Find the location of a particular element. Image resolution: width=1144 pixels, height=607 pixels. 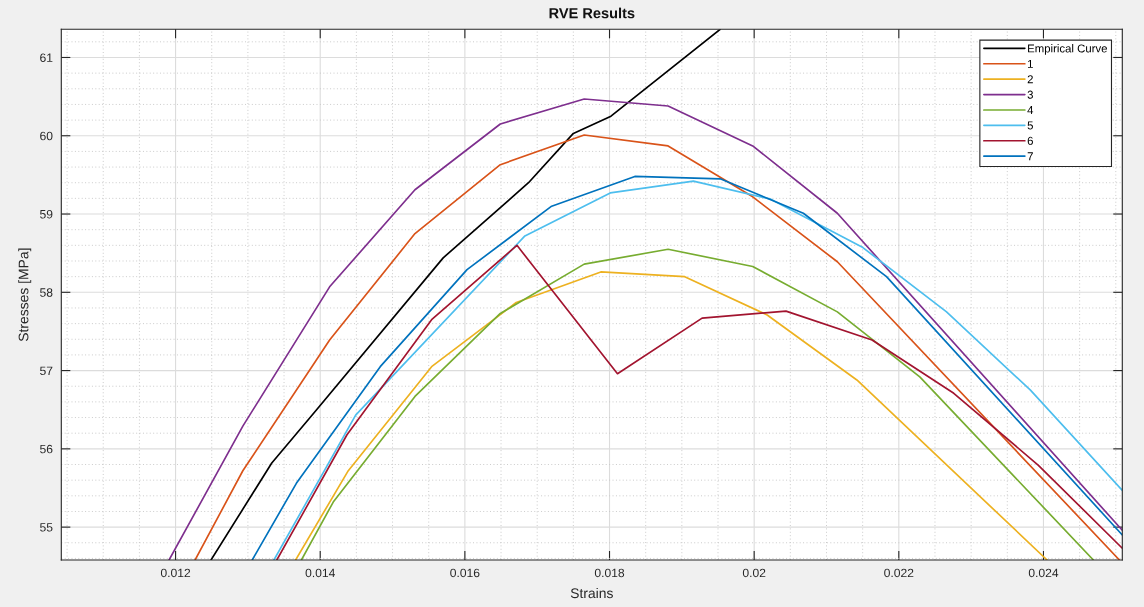

legend-label: 2 is located at coordinates (1030, 79).